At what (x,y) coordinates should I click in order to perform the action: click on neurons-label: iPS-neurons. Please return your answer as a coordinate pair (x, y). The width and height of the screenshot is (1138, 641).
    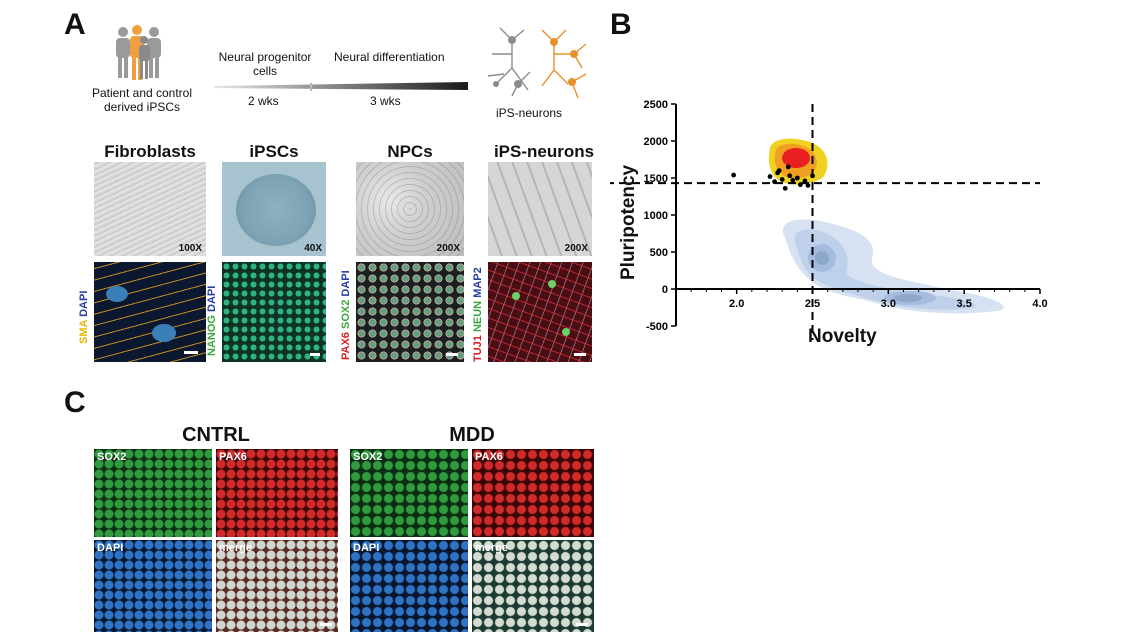
    Looking at the image, I should click on (529, 113).